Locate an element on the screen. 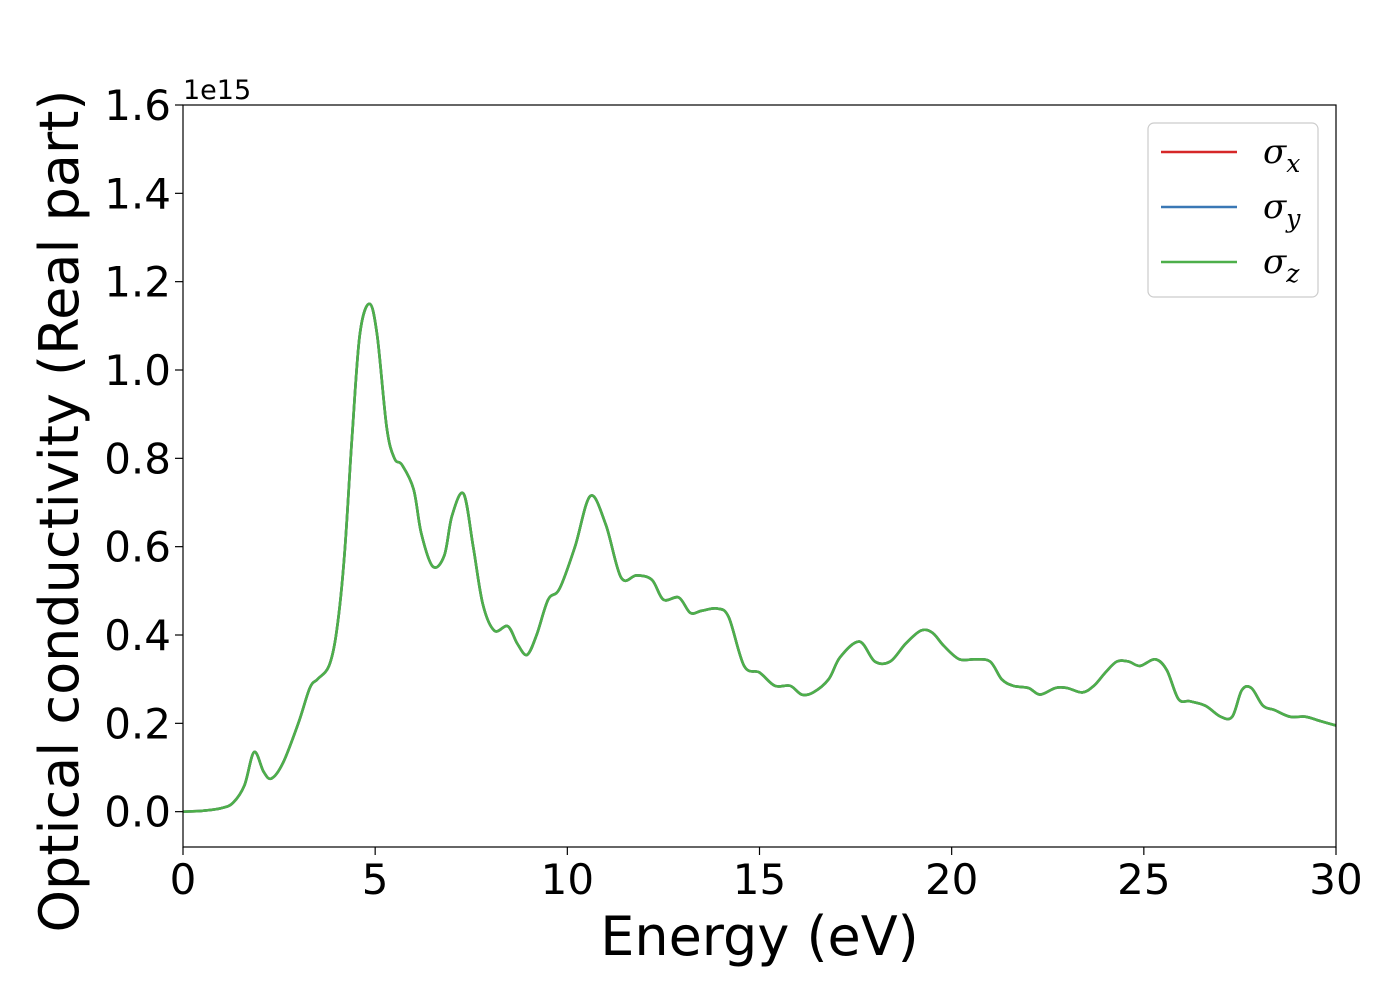  x-tick-label: 30 is located at coordinates (1335, 879).